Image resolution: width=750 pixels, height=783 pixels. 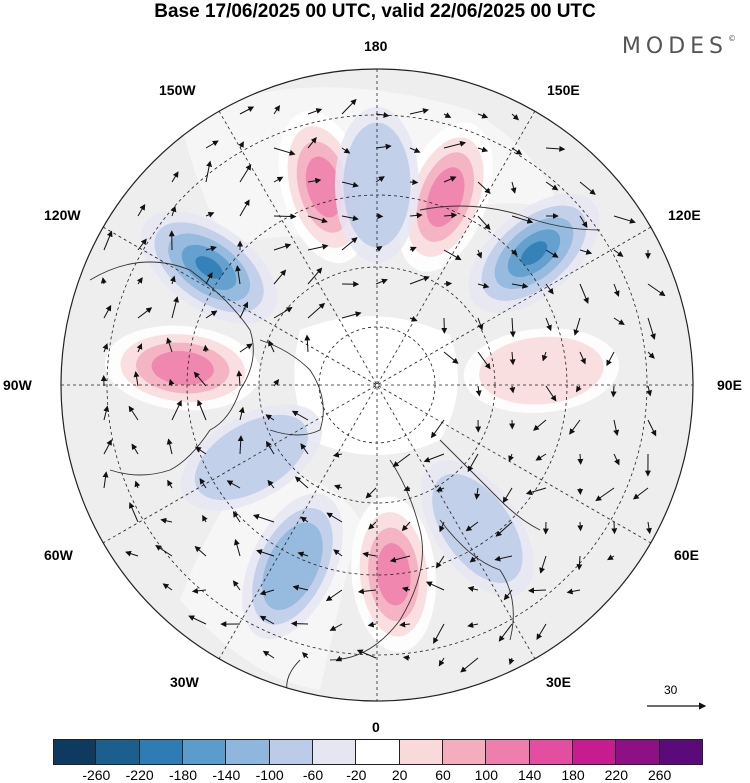 I want to click on lon-label-120w: 120W, so click(x=62, y=215).